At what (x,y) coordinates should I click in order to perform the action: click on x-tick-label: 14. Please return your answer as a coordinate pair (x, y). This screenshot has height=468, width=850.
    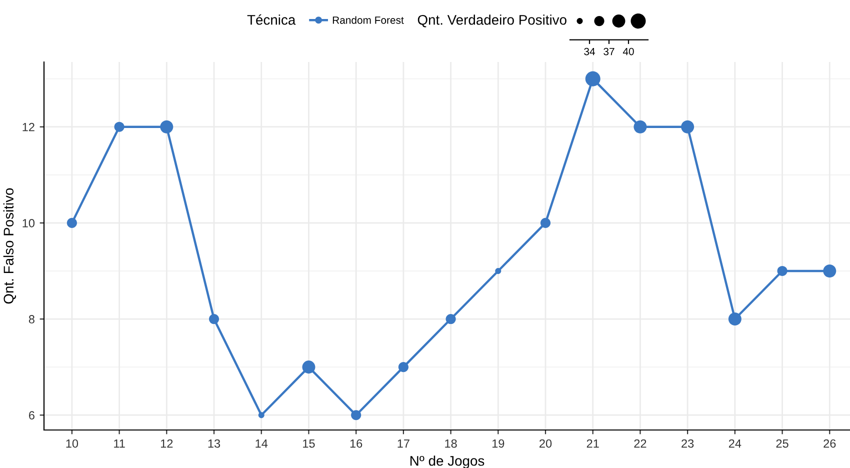
    Looking at the image, I should click on (262, 443).